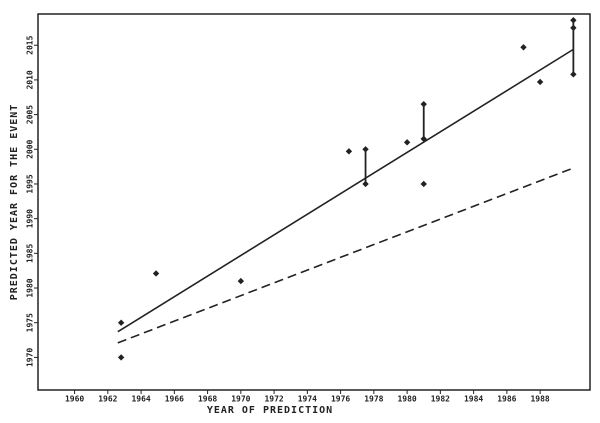  What do you see at coordinates (30, 253) in the screenshot?
I see `y-tick-label: 1985` at bounding box center [30, 253].